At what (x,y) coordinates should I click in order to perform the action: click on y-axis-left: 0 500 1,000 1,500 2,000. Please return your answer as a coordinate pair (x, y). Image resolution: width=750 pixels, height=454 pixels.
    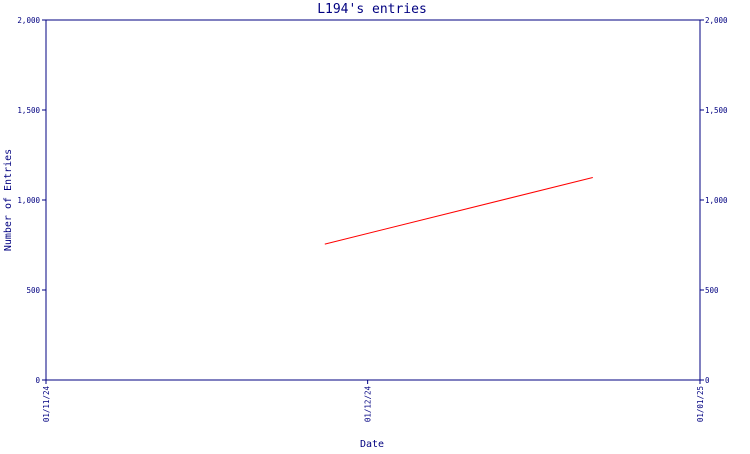
    Looking at the image, I should click on (31, 200).